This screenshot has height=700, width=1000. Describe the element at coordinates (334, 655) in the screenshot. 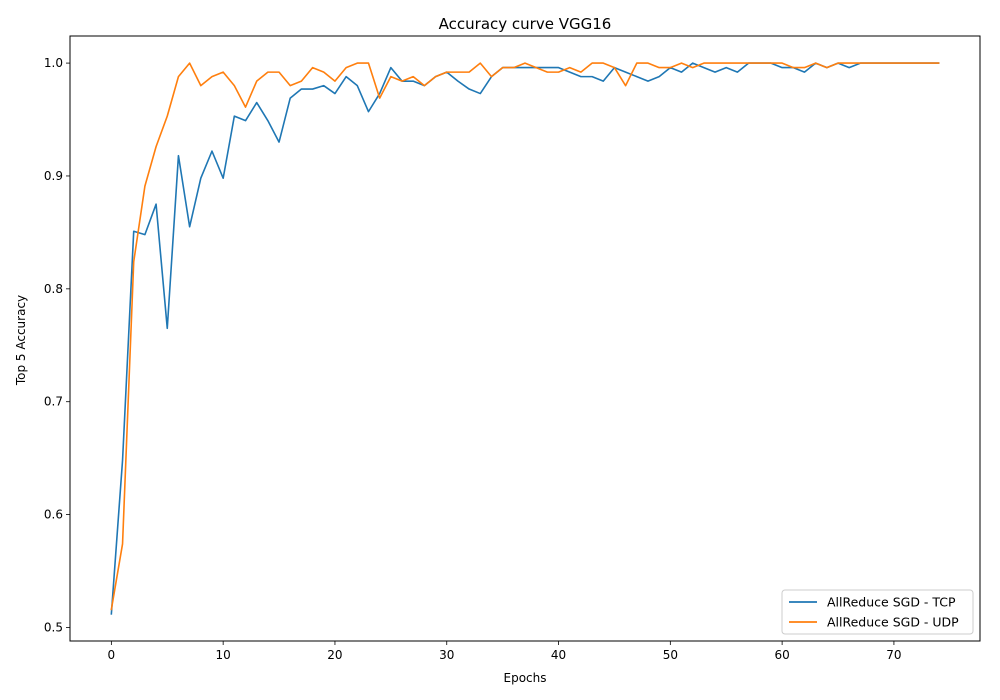

I see `x-tick-label: 20` at that location.